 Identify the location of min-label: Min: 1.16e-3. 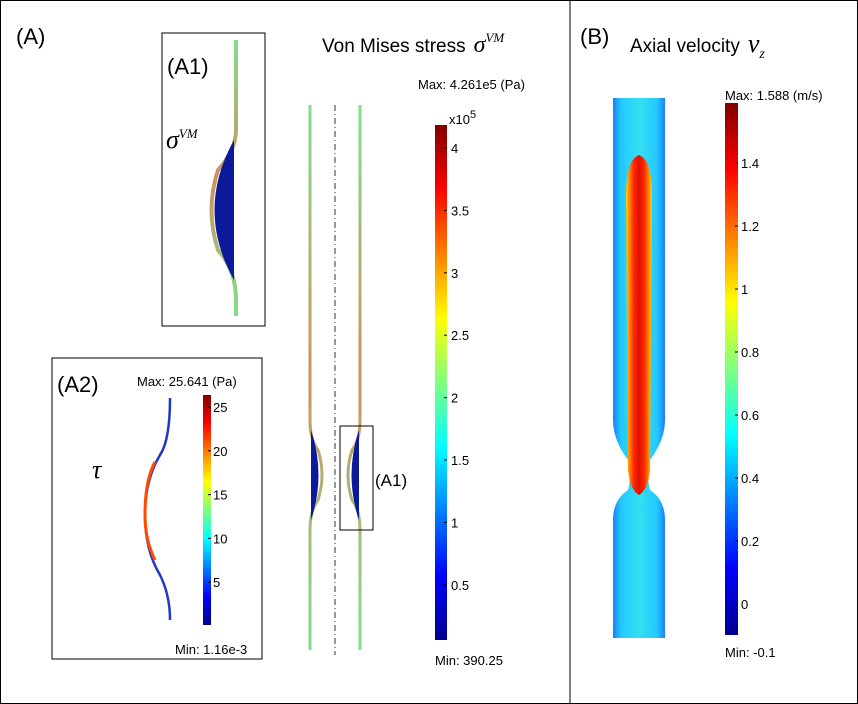
(211, 649).